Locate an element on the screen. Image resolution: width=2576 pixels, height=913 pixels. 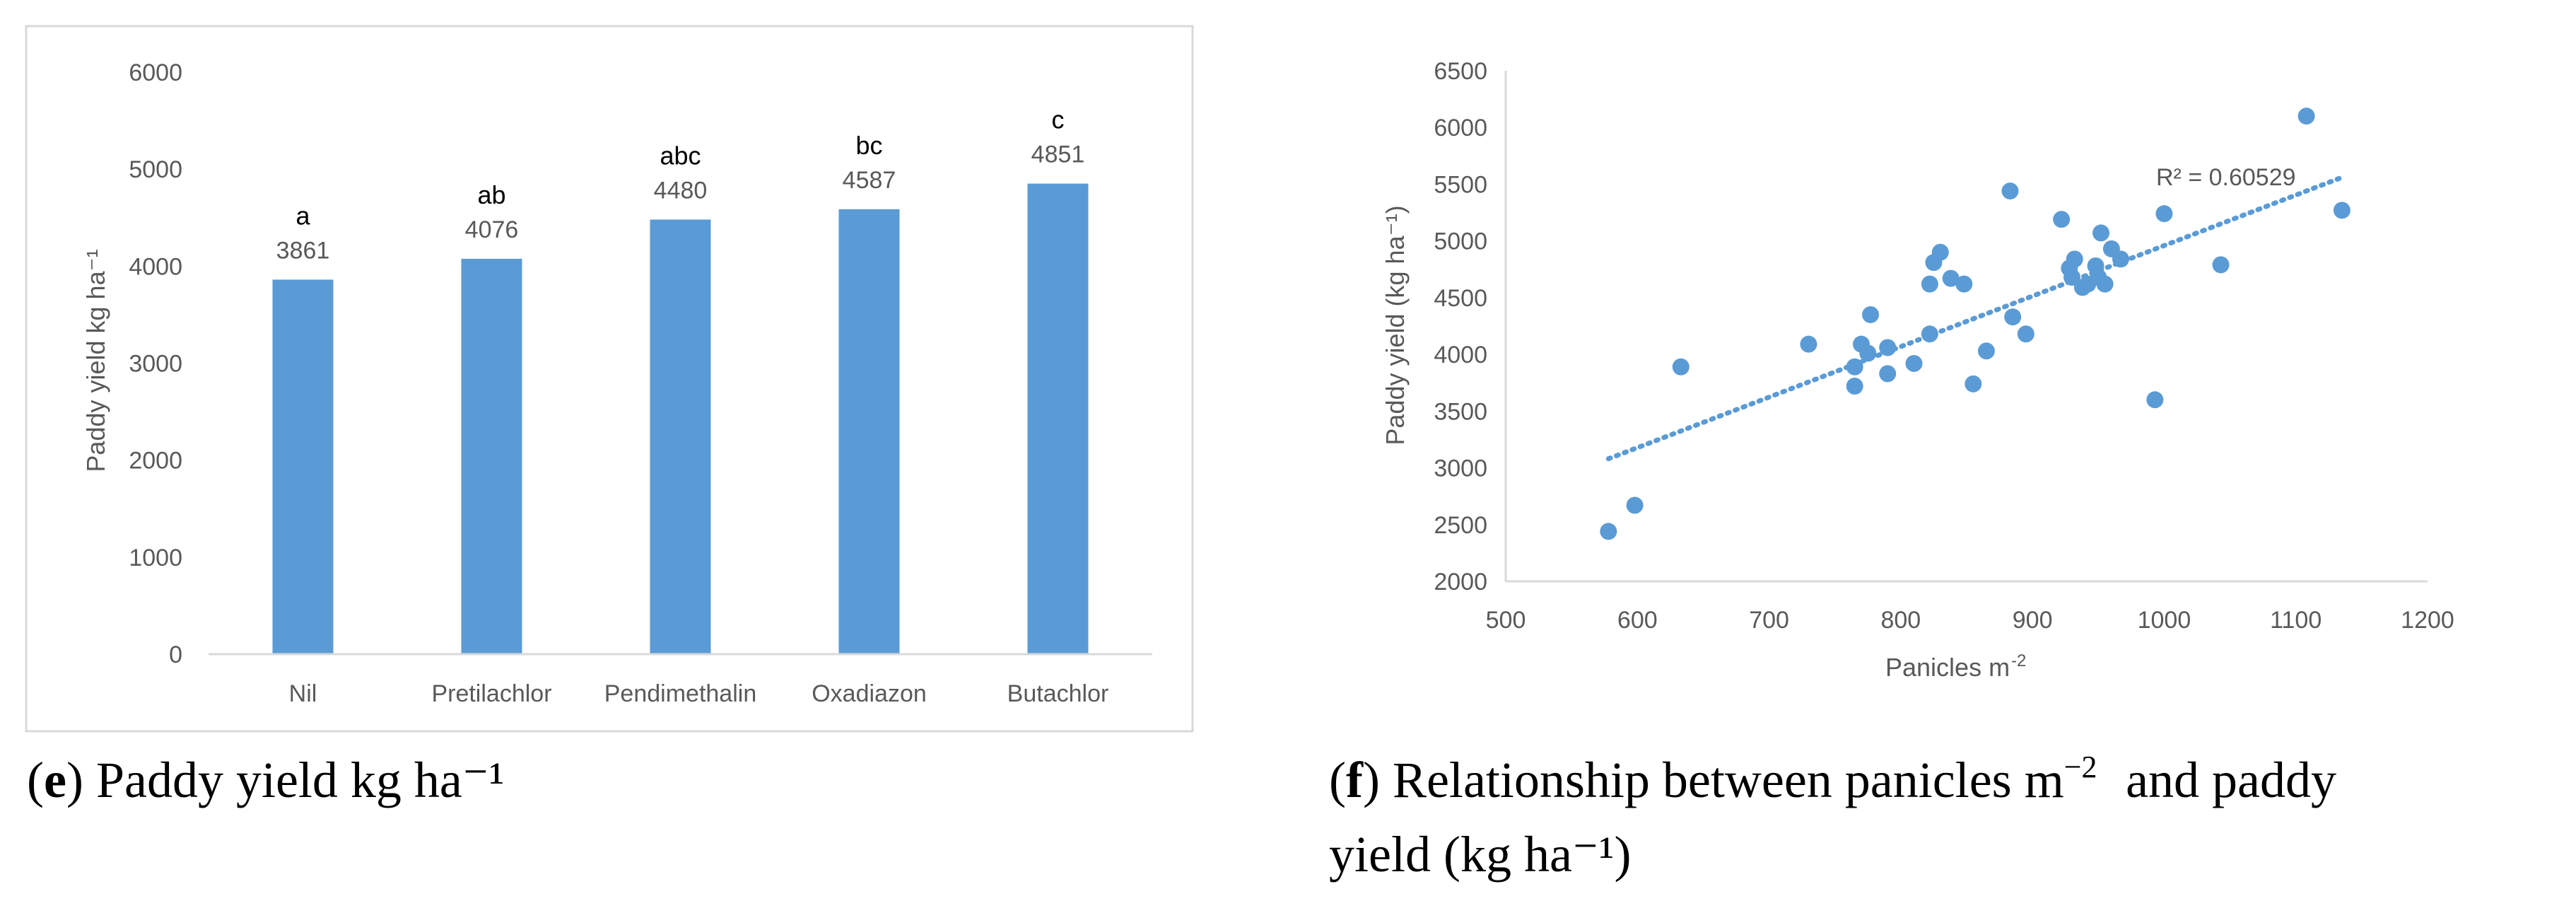
bar-chart-significance-letters: a ab abc bc c is located at coordinates (680, 168).